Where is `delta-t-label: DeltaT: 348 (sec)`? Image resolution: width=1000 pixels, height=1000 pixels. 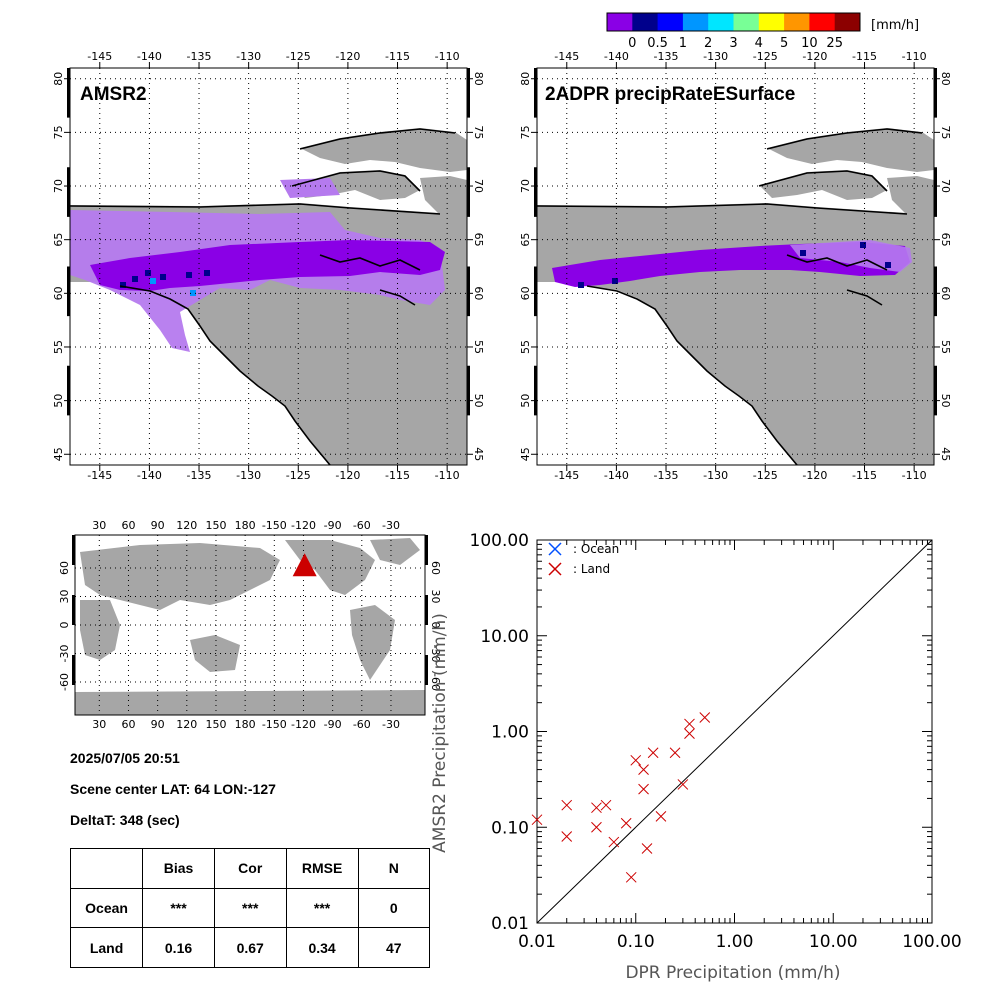
delta-t-label: DeltaT: 348 (sec) is located at coordinates (125, 820).